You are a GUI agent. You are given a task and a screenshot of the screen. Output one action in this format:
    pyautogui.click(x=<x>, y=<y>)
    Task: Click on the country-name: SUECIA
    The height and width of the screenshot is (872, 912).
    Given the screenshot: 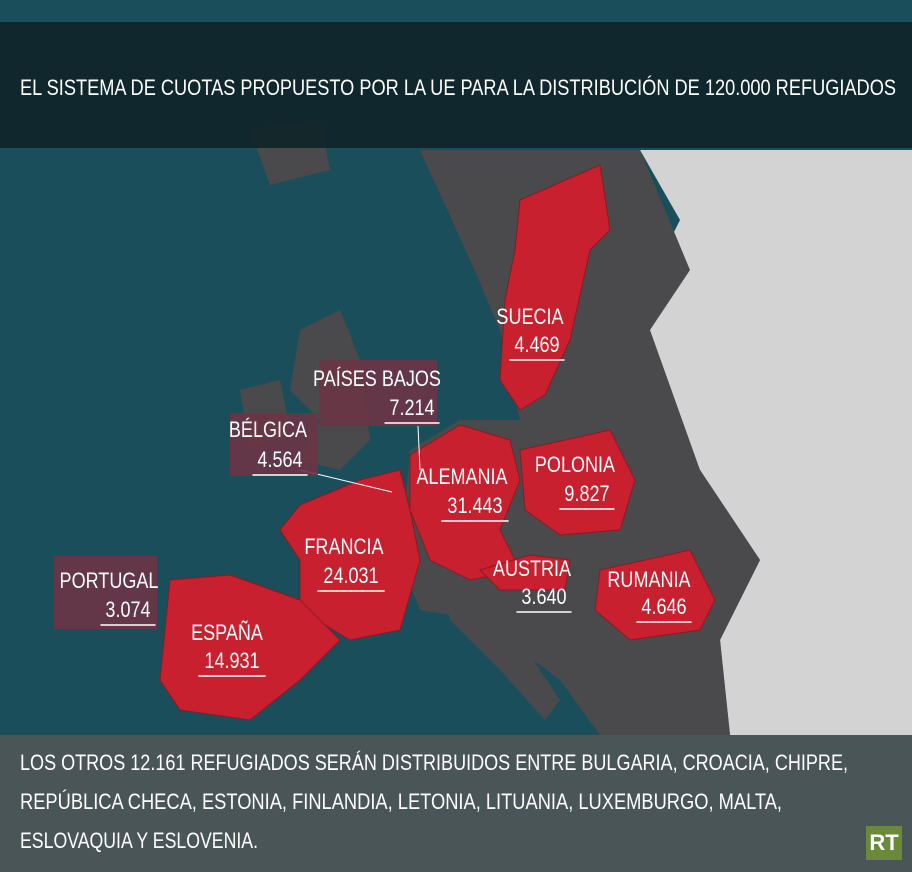 What is the action you would take?
    pyautogui.click(x=530, y=317)
    